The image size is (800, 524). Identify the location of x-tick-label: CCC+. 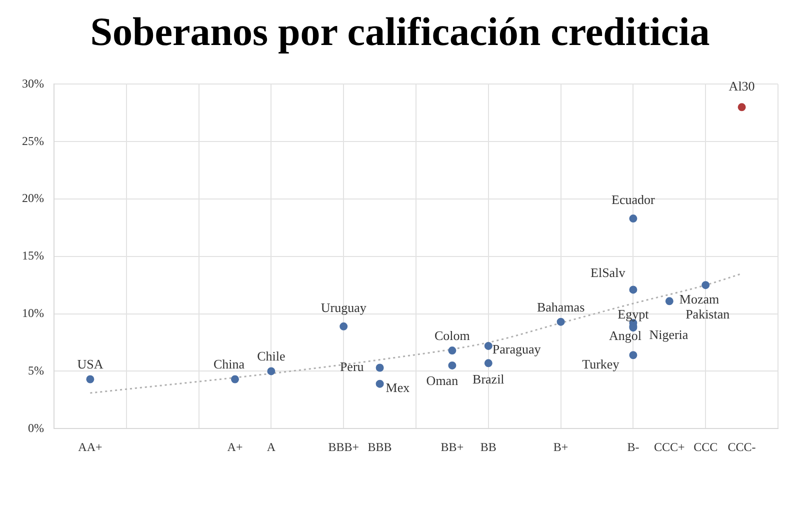
(670, 447).